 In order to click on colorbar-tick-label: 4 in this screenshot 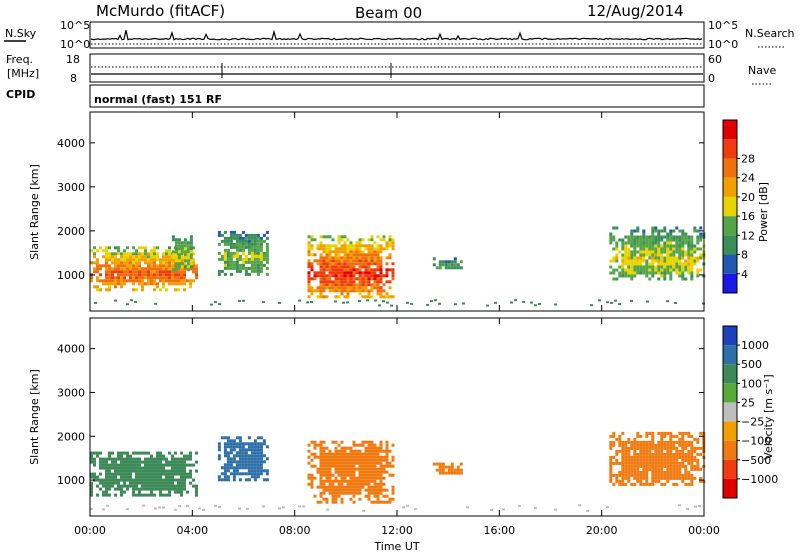, I will do `click(744, 274)`.